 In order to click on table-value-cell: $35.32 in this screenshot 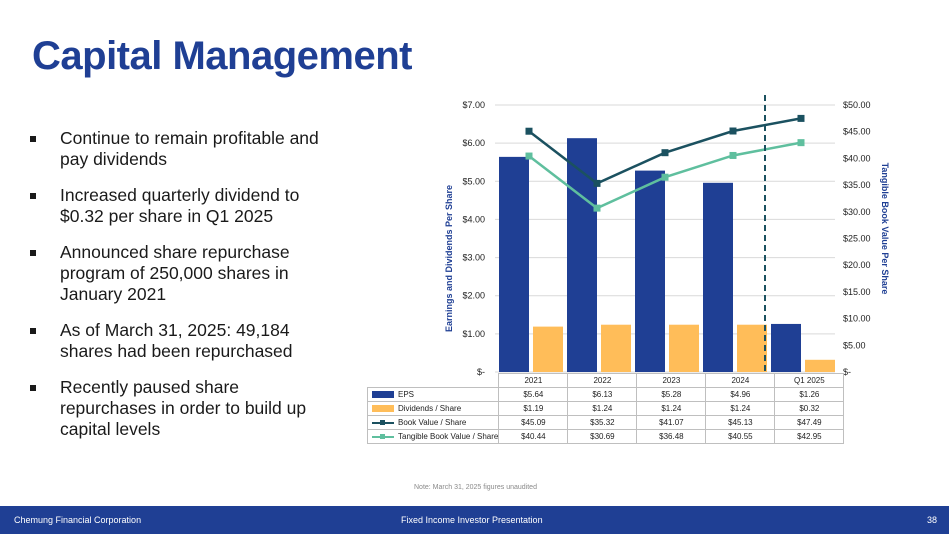, I will do `click(602, 422)`.